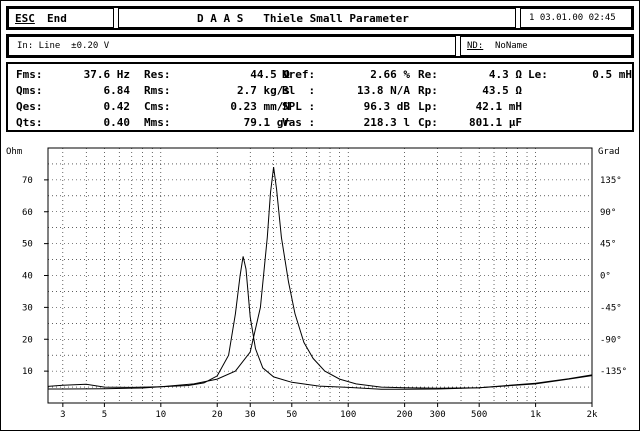  I want to click on param-value: 44.5 Ω, so click(270, 74).